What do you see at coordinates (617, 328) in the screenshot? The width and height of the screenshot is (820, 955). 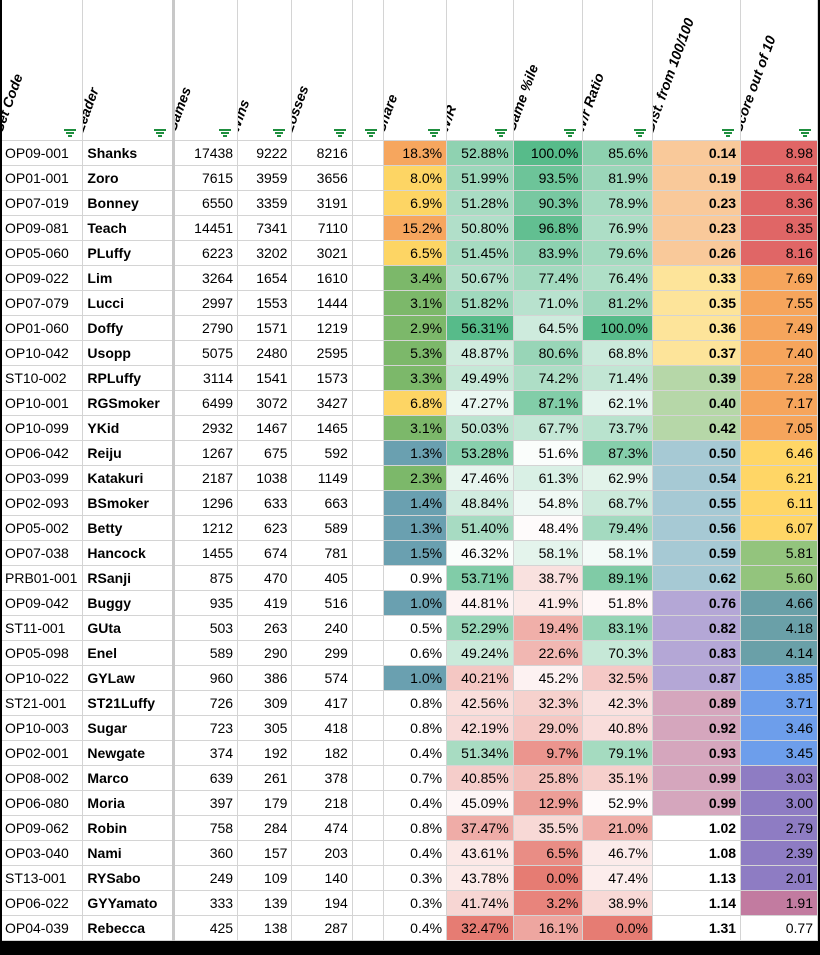 I see `wr-ratio-cell: 100.0%` at bounding box center [617, 328].